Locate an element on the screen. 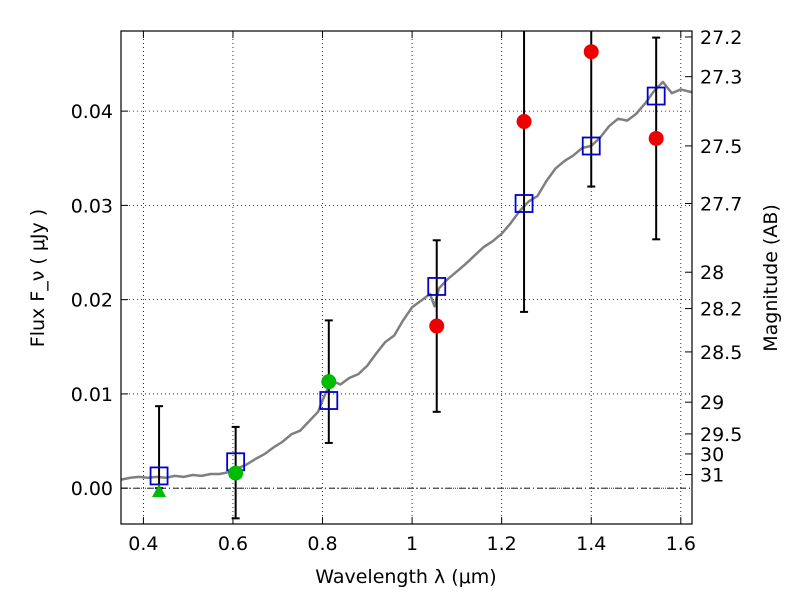  optical-triangle-point is located at coordinates (159, 490).